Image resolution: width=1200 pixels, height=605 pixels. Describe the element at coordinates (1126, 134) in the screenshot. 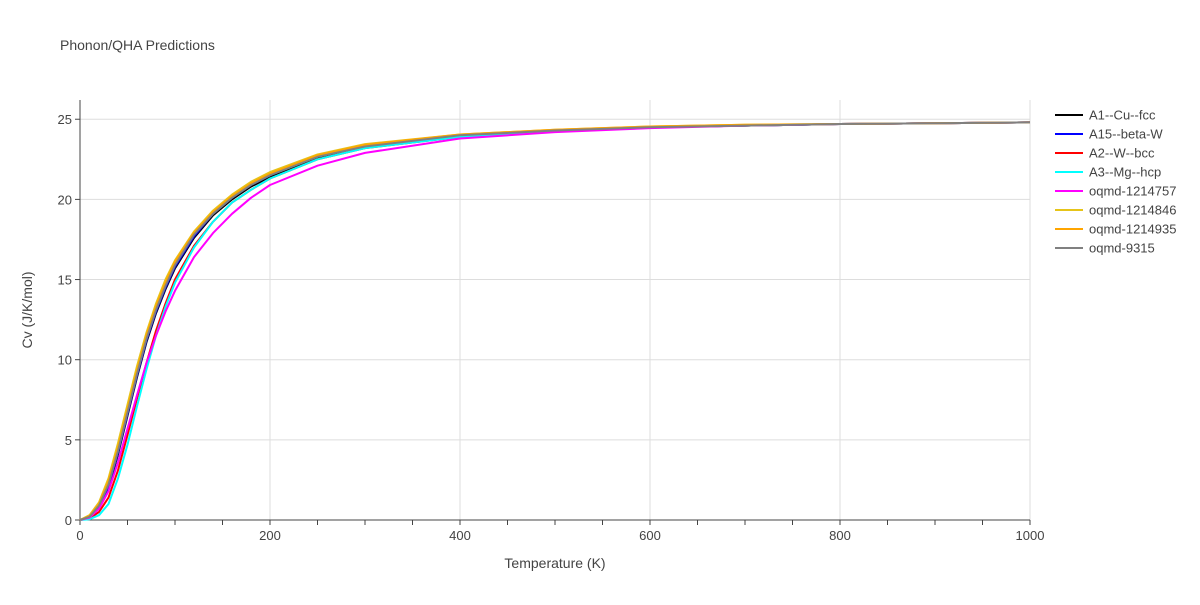

I see `legend-label: A15--beta-W` at that location.